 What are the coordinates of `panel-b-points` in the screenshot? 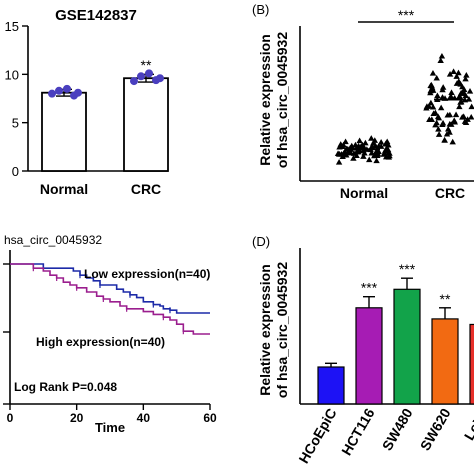 It's located at (404, 108).